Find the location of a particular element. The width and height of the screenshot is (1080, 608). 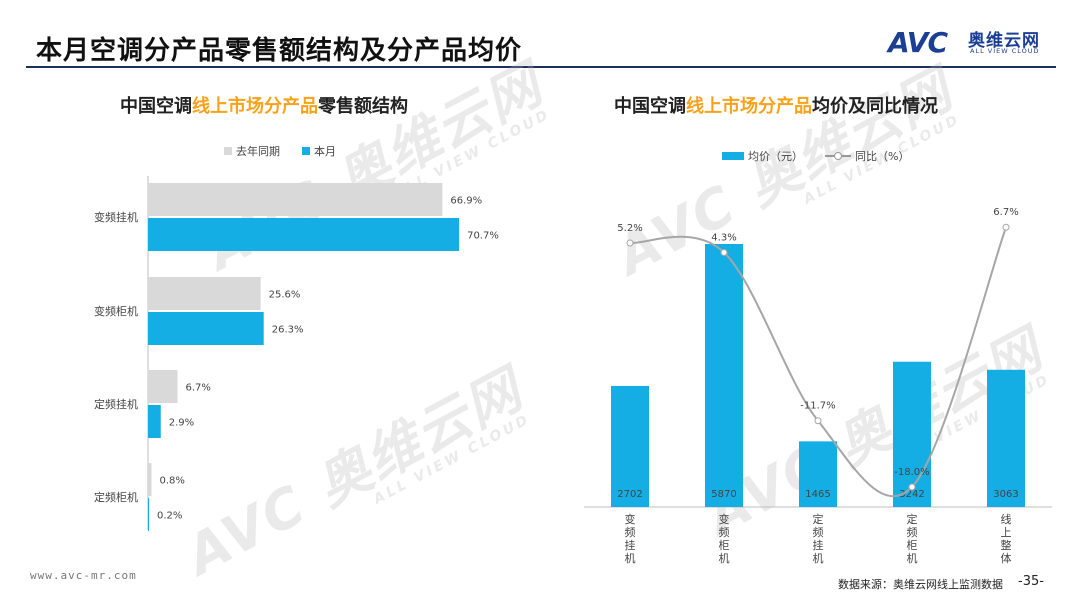

yoy-point-label: -18.0% is located at coordinates (911, 472).